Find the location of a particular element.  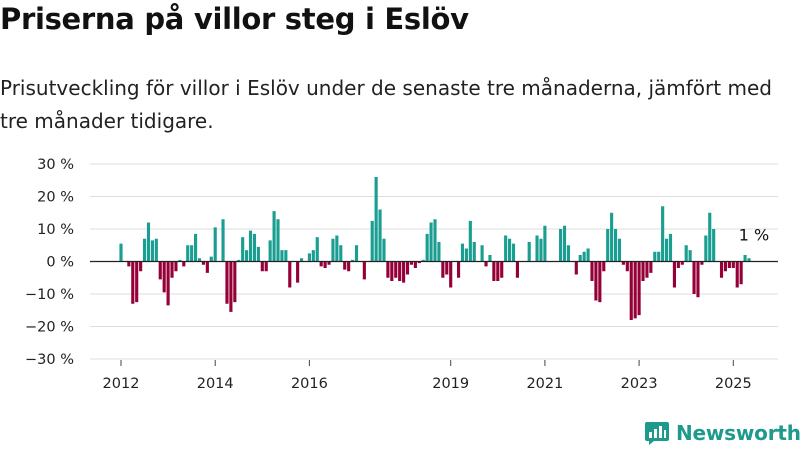

chart-title: Priserna på villor steg i Eslöv is located at coordinates (234, 19).